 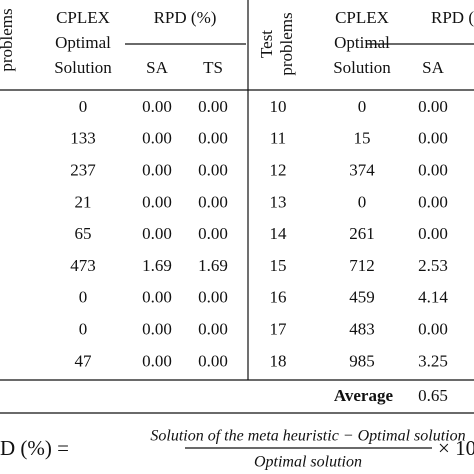 What do you see at coordinates (364, 395) in the screenshot?
I see `average-label: Average` at bounding box center [364, 395].